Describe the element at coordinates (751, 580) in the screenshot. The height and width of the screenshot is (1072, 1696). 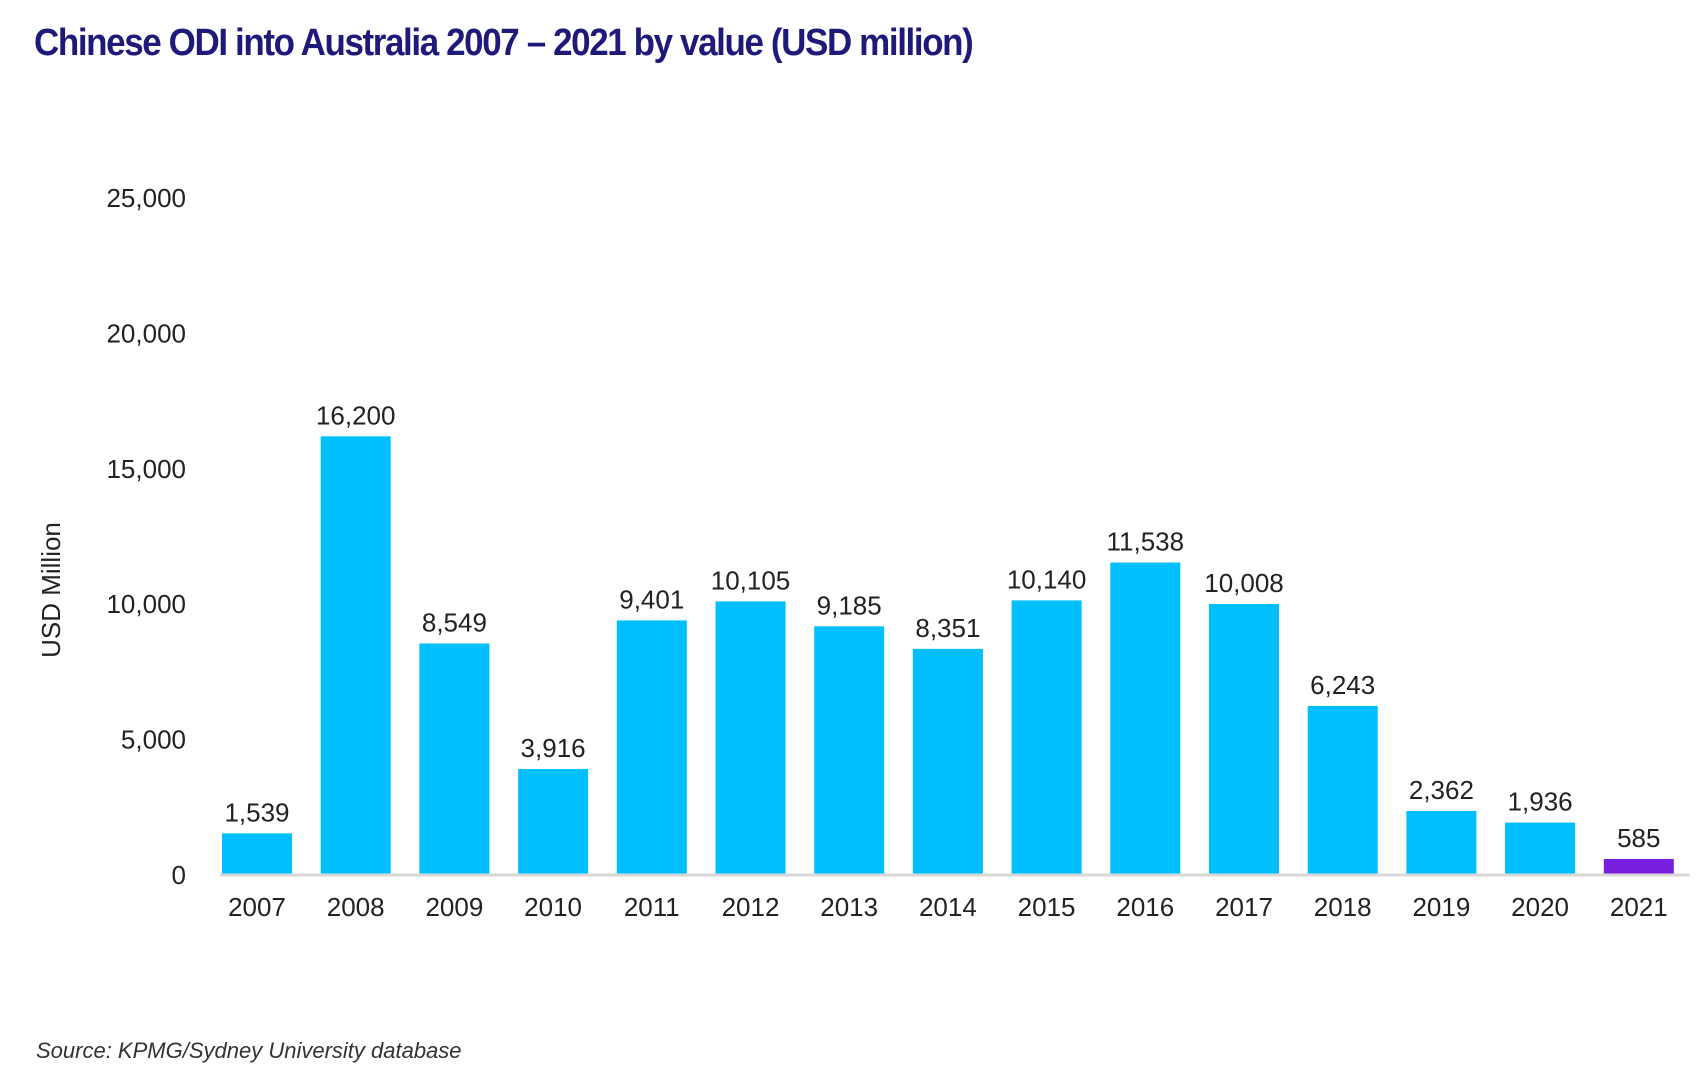
I see `value-label-2012: 10,105` at that location.